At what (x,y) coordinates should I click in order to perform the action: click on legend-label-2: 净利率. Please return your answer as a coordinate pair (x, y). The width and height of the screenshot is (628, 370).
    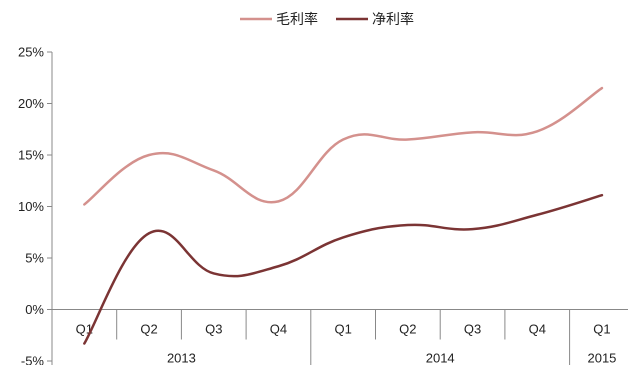
    Looking at the image, I should click on (393, 19).